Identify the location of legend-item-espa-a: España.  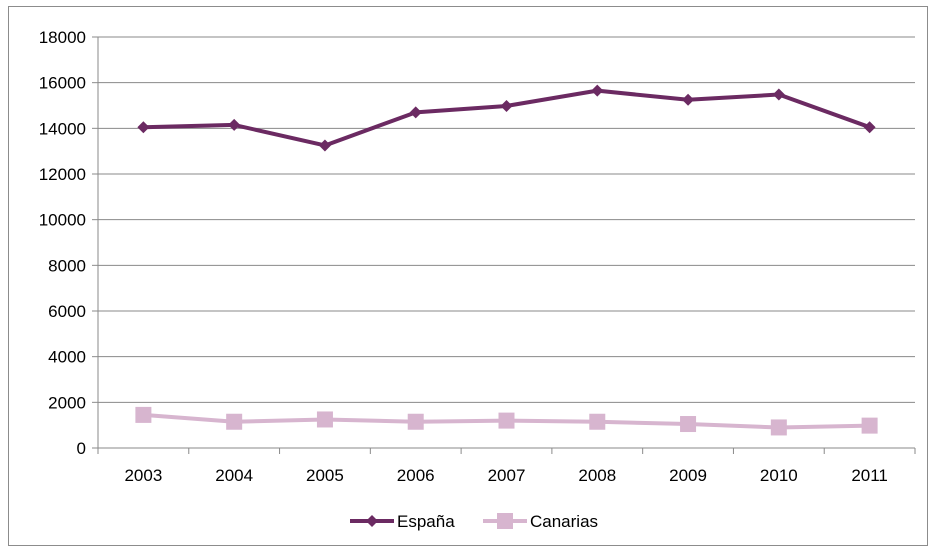
(402, 521).